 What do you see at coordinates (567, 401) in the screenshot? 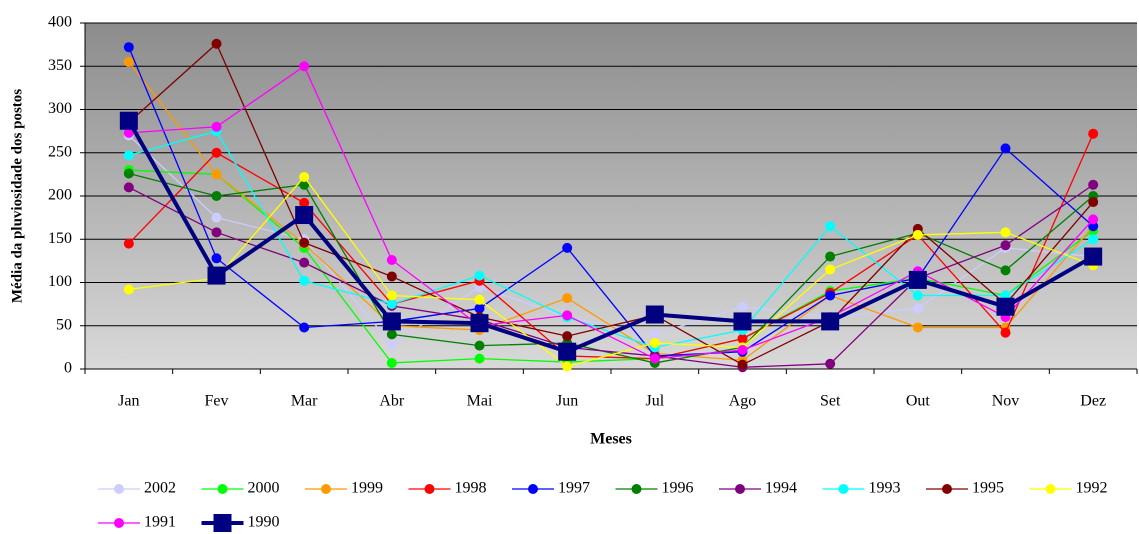
I see `x-tick-label: Jun` at bounding box center [567, 401].